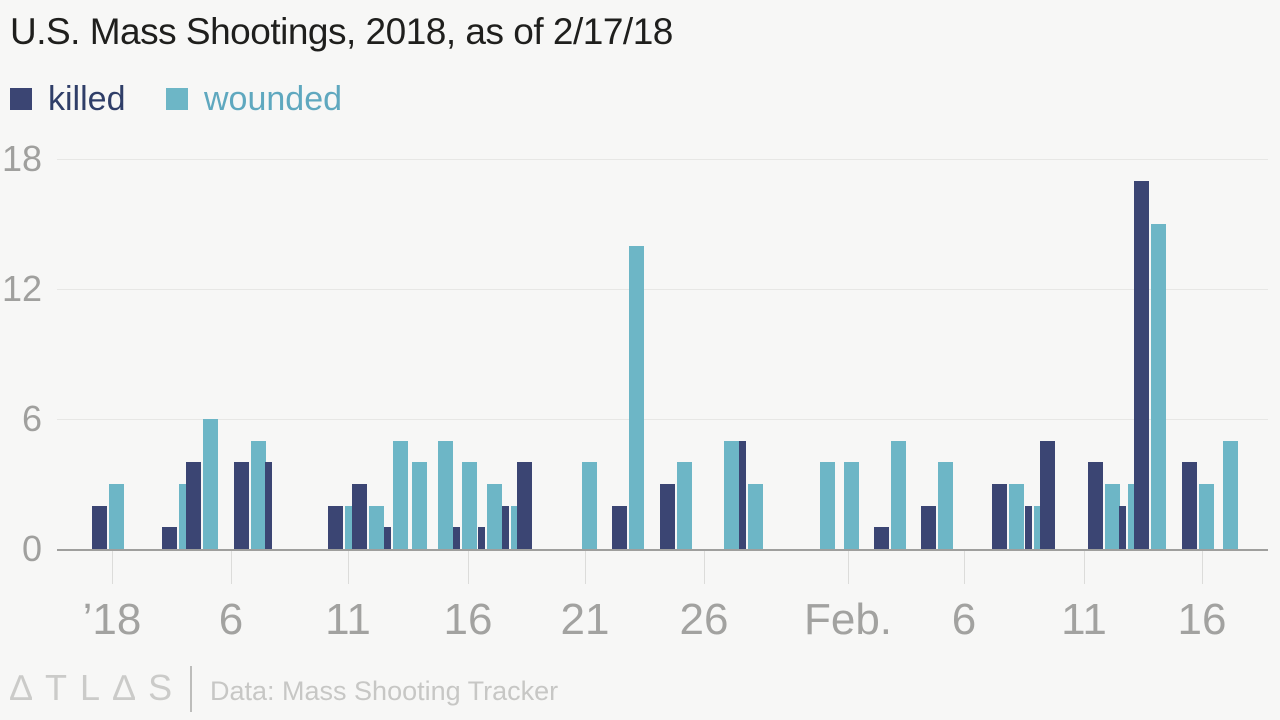 The width and height of the screenshot is (1280, 720). Describe the element at coordinates (640, 690) in the screenshot. I see `footer: ∆TL∆S Data: Mass Shooting Tracker` at that location.